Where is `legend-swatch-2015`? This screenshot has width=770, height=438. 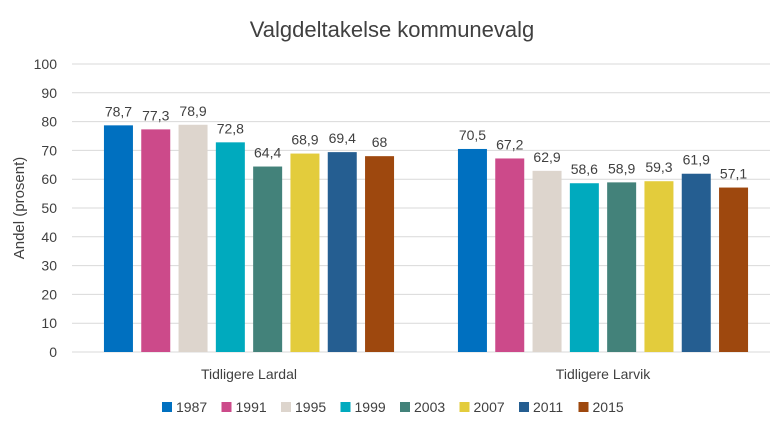
legend-swatch-2015 is located at coordinates (583, 407).